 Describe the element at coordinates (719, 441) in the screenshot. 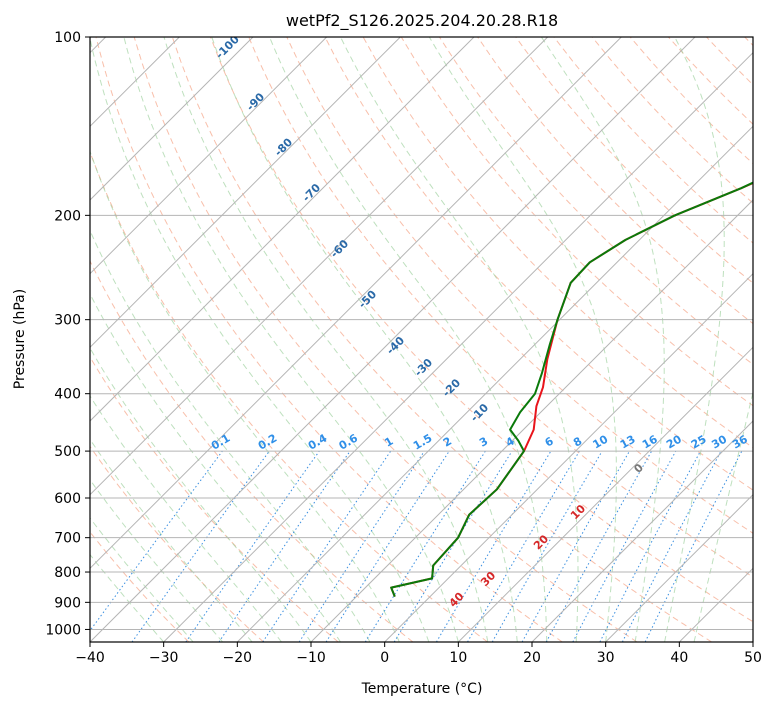

I see `mixing-ratio-label: 30` at that location.